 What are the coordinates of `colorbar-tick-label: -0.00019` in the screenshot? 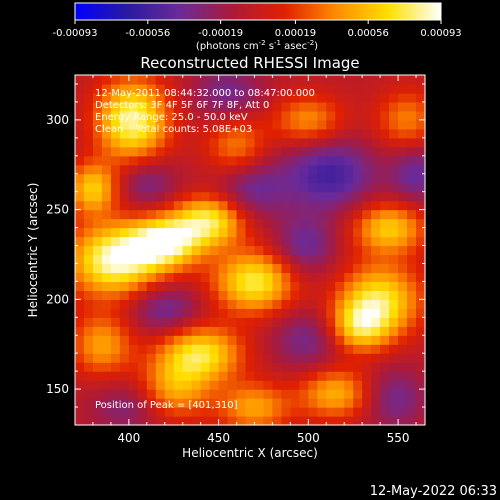 It's located at (220, 33).